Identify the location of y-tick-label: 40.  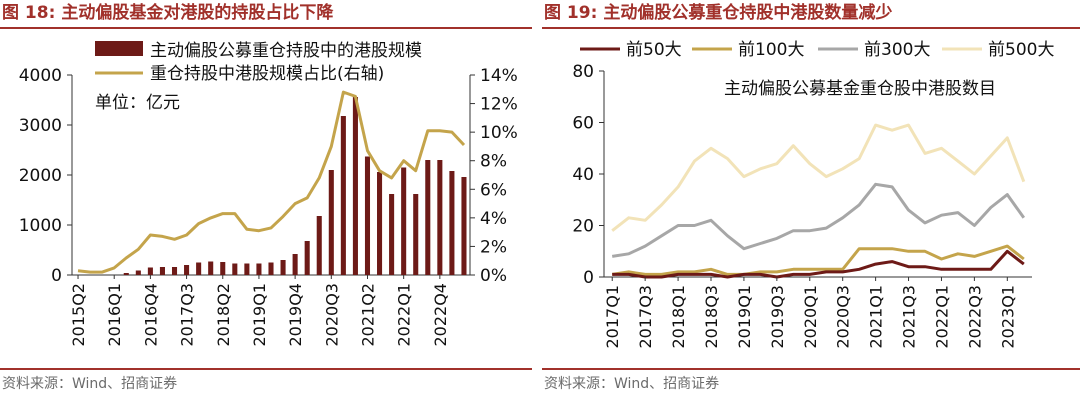
(583, 175).